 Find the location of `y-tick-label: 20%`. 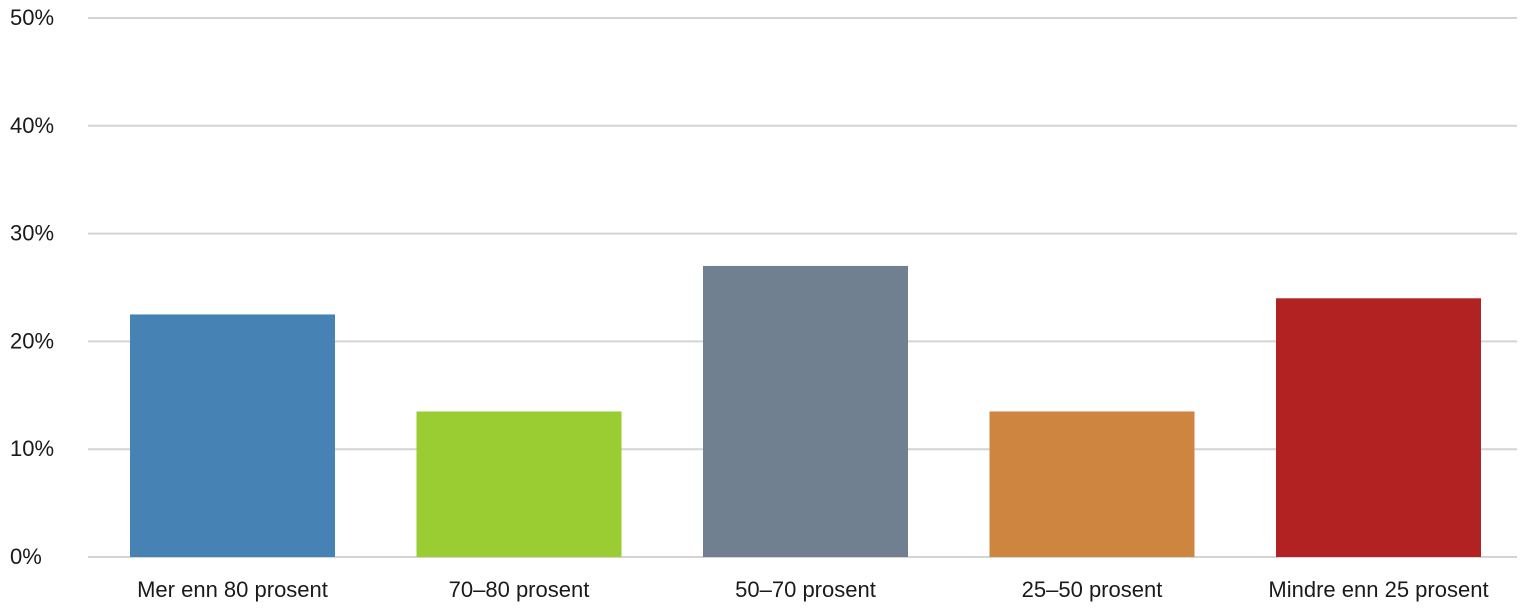

y-tick-label: 20% is located at coordinates (32, 340).